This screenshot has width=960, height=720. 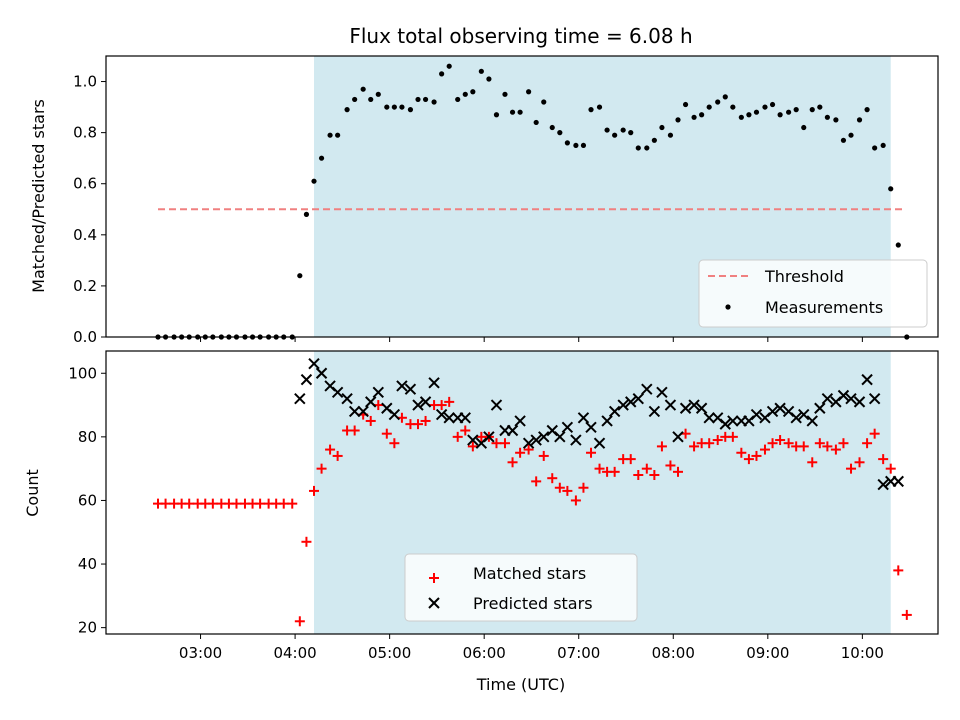 What do you see at coordinates (85, 286) in the screenshot?
I see `top-ytick-label: 0.2` at bounding box center [85, 286].